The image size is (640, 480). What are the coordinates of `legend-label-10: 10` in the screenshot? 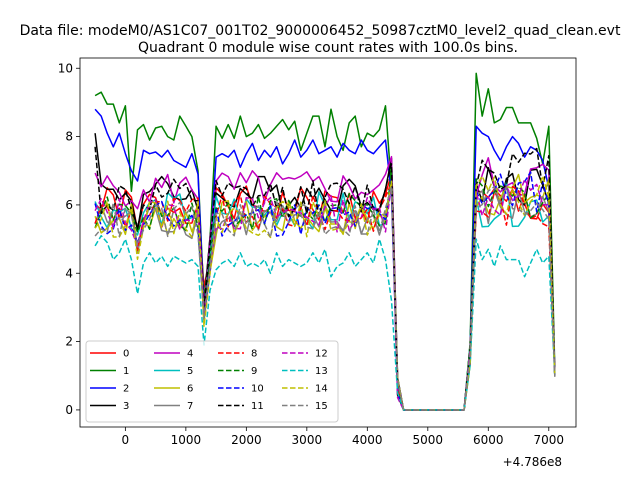 It's located at (257, 389).